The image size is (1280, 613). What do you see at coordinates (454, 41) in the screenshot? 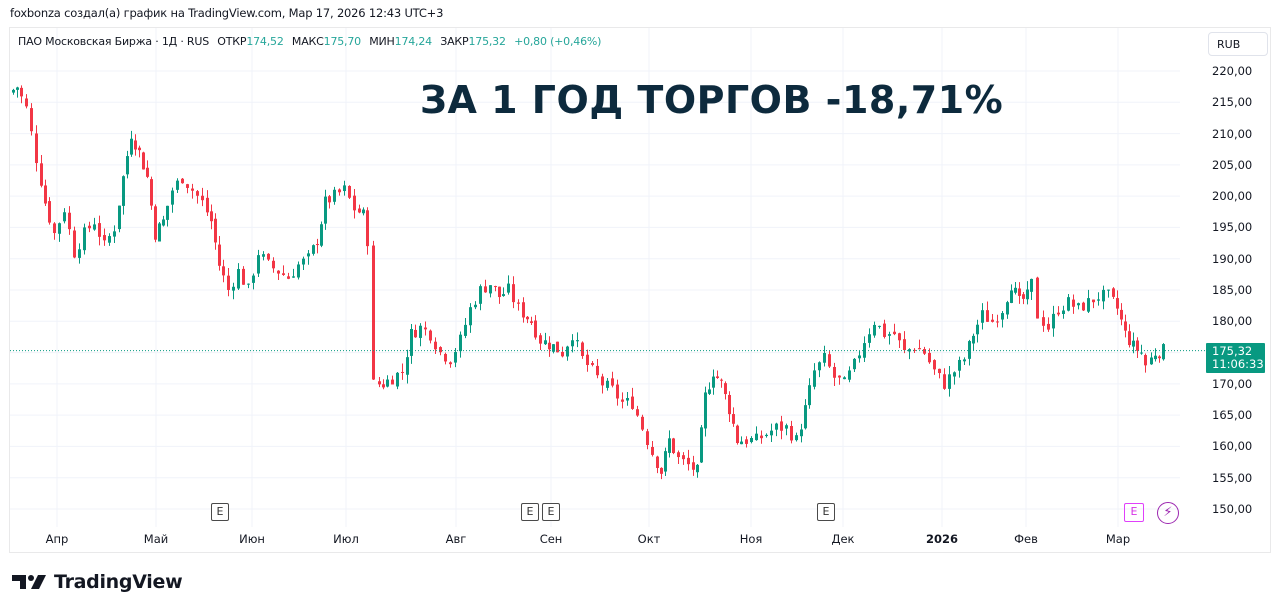
I see `close-label: ЗАКР` at bounding box center [454, 41].